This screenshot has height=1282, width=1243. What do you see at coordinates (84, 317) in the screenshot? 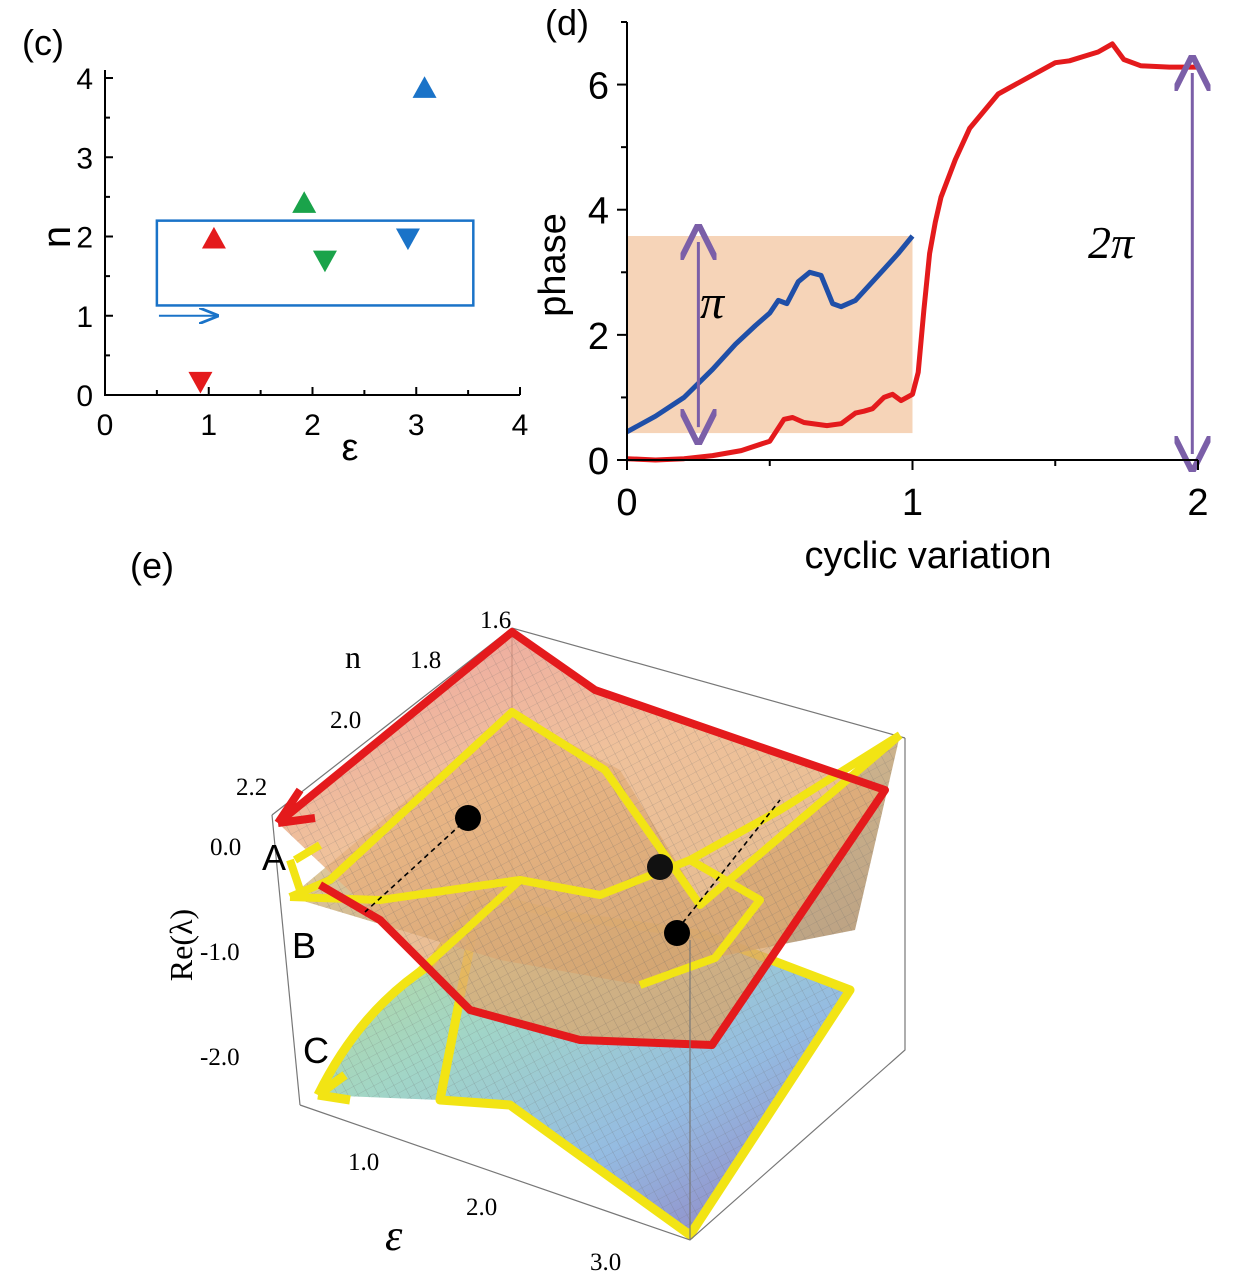
I see `y-tick-label-c: 1` at bounding box center [84, 317].